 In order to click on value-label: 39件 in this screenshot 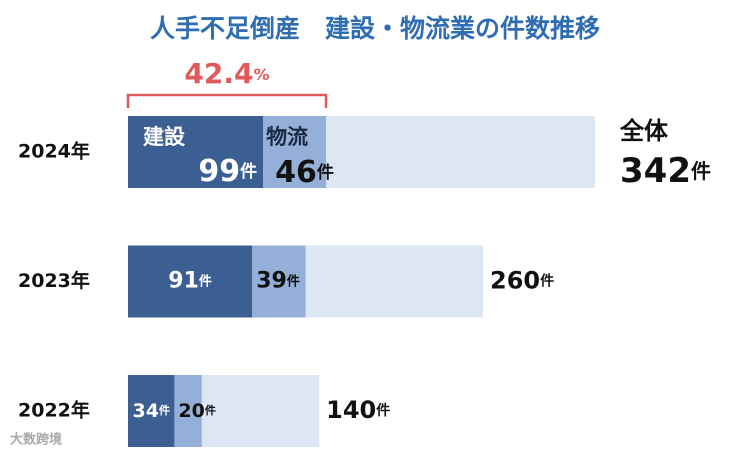, I will do `click(278, 281)`.